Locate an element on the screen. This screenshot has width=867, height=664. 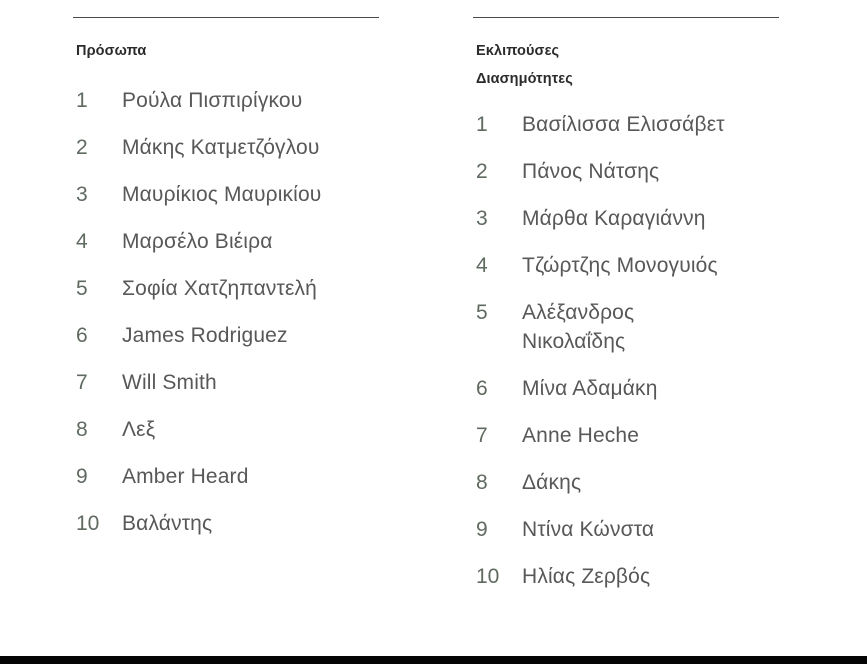
entry-name: Amber Heard is located at coordinates (185, 476).